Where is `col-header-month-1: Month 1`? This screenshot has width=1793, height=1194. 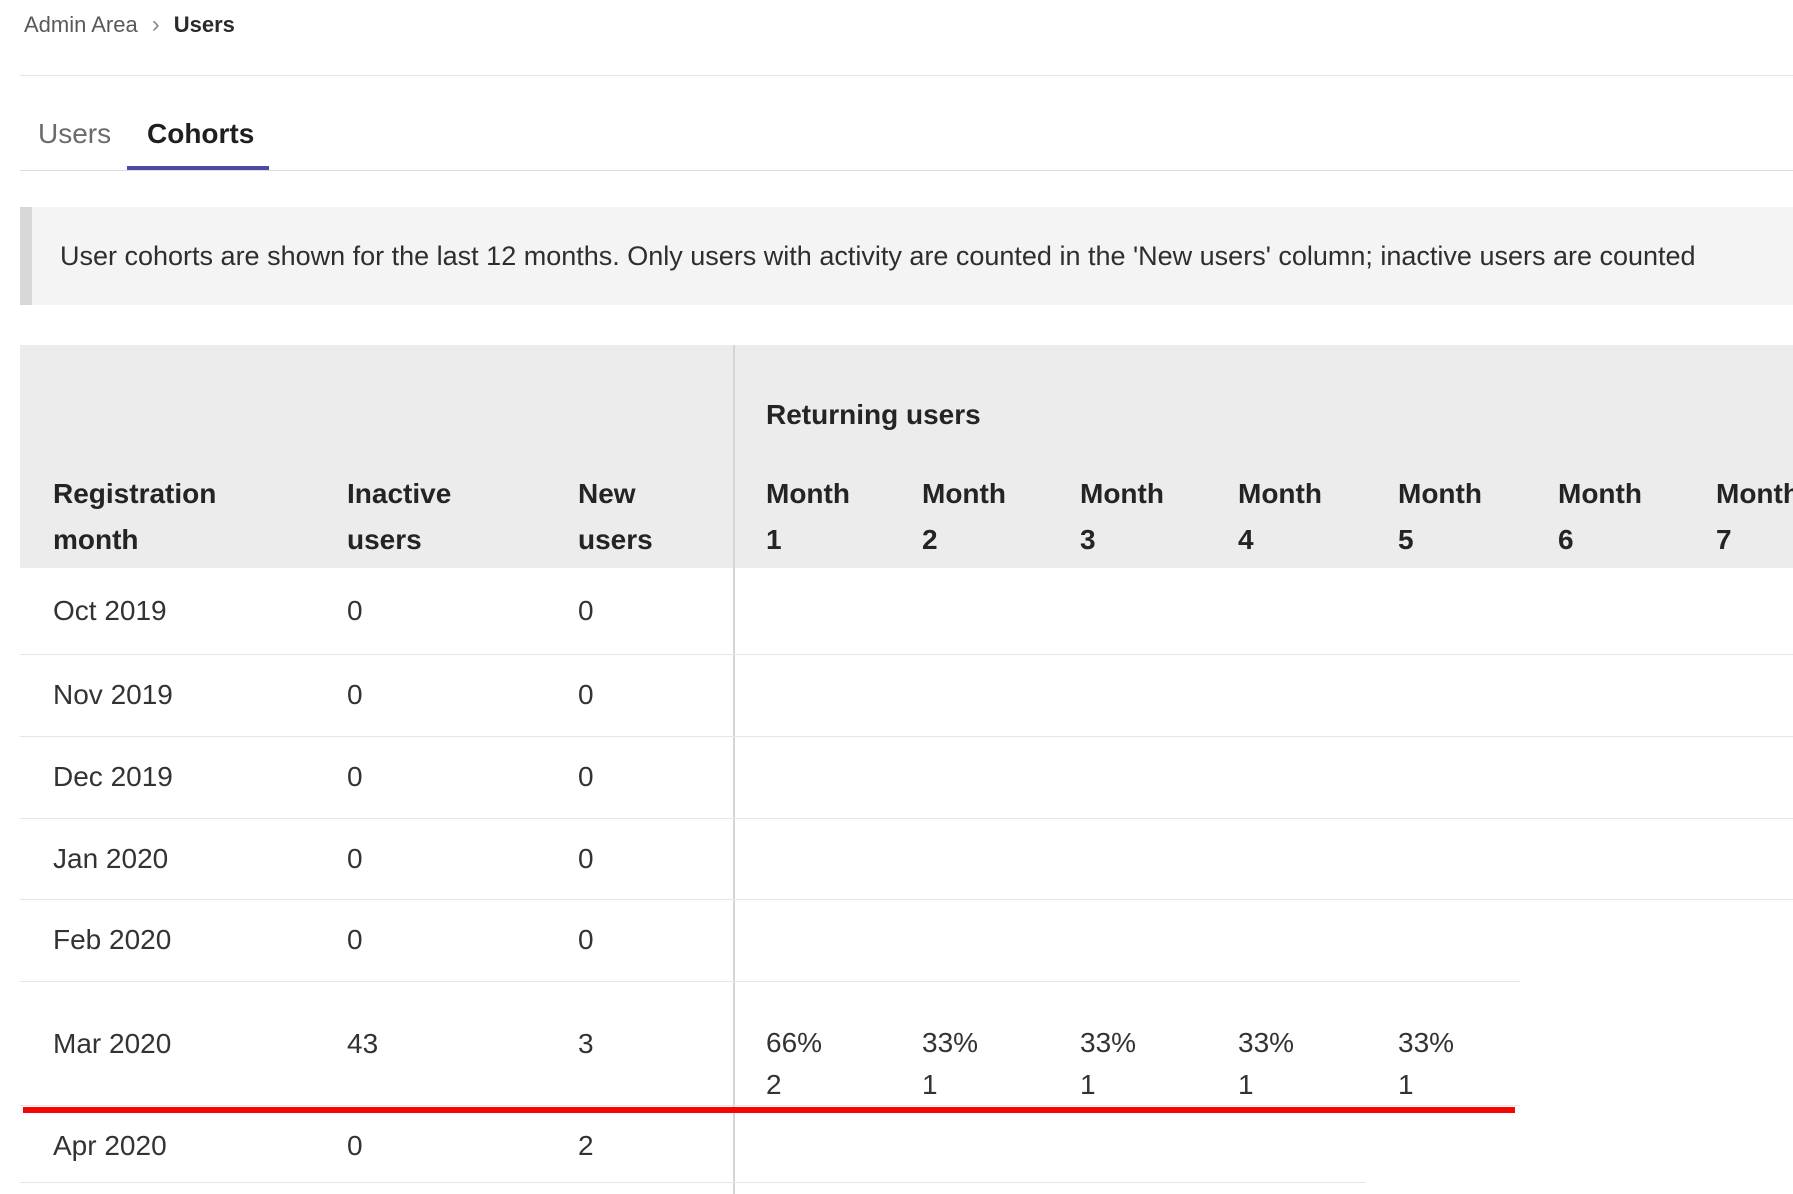
col-header-month-1: Month 1 is located at coordinates (808, 516).